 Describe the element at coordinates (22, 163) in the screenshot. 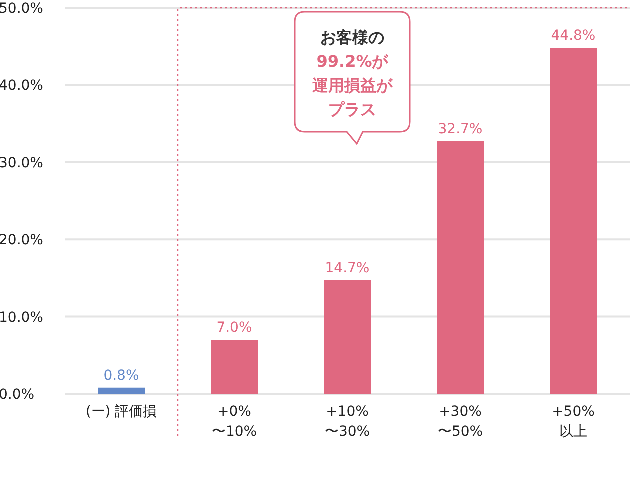

I see `y-tick-label: 30.0%` at that location.